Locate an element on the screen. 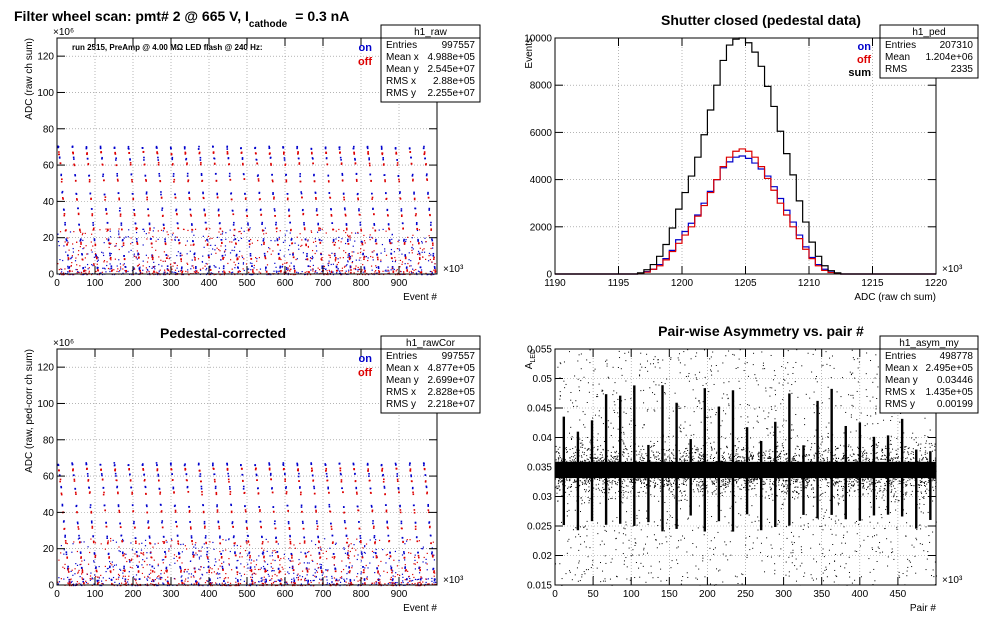 The height and width of the screenshot is (622, 996). stat-value: 2.699e+07 is located at coordinates (451, 380).